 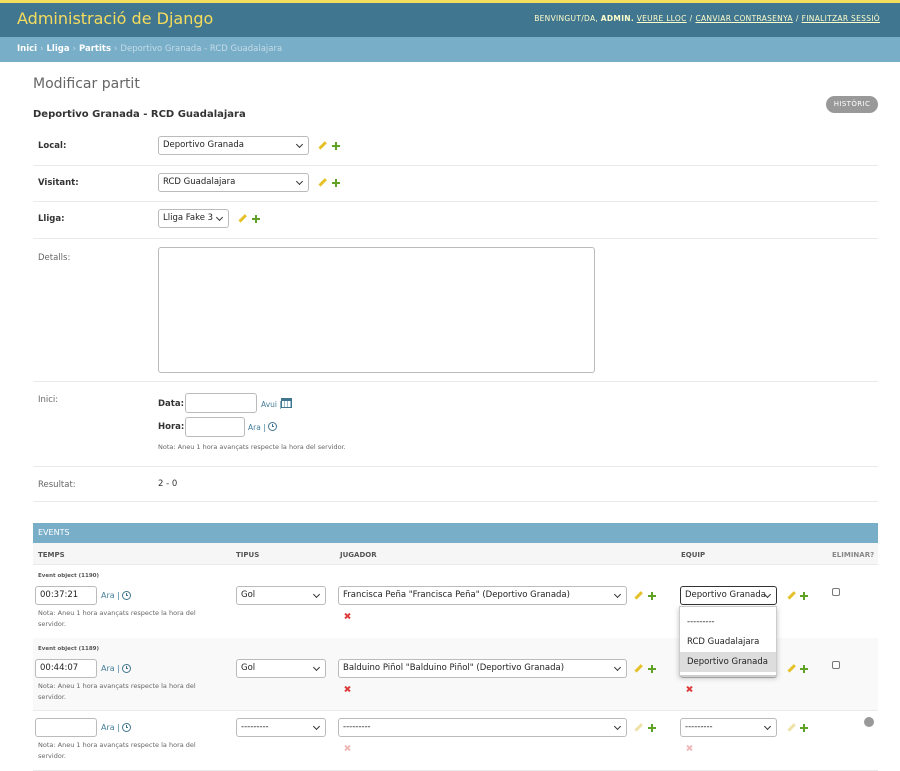 I want to click on field-label: Resultat:, so click(x=57, y=485).